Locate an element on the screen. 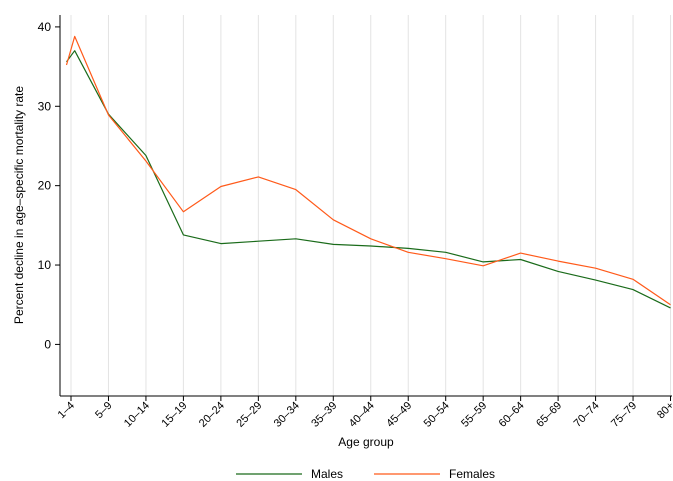  x-tick-label: 75–79 is located at coordinates (624, 415).